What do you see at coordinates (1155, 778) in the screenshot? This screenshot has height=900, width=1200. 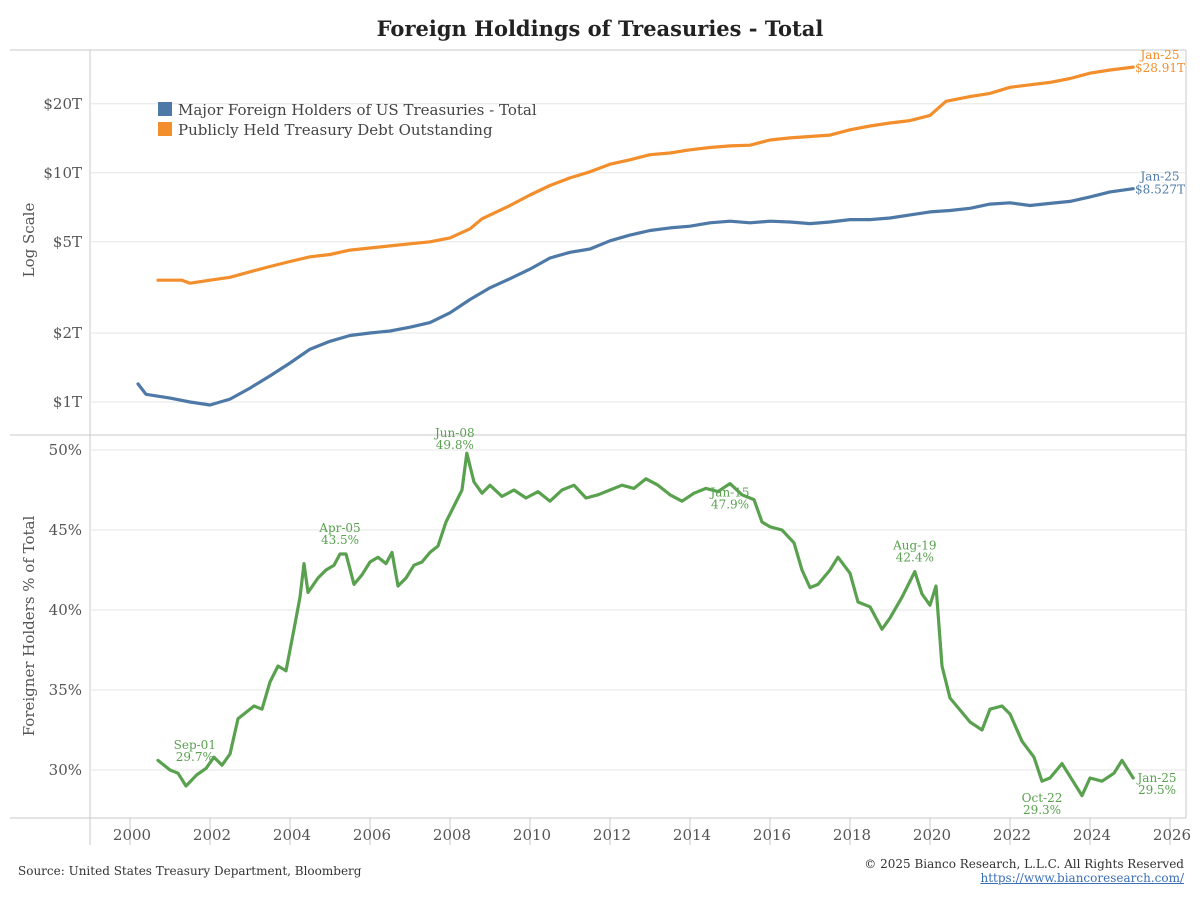 I see `annotation-pct-date: Jan-25` at bounding box center [1155, 778].